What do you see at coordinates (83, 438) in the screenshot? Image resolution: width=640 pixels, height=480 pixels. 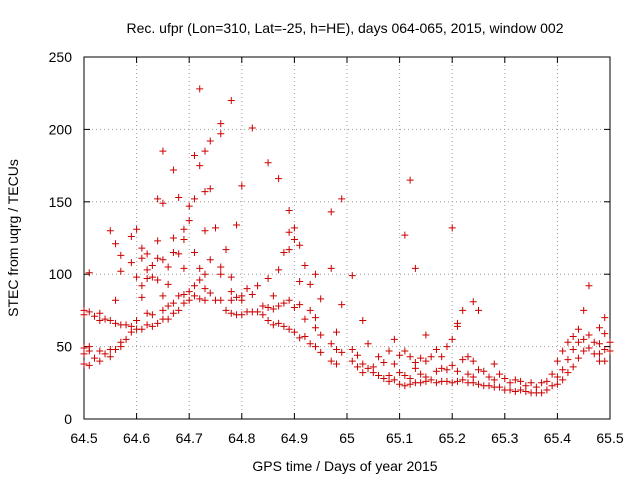 I see `x-tick-label: 64.5` at bounding box center [83, 438].